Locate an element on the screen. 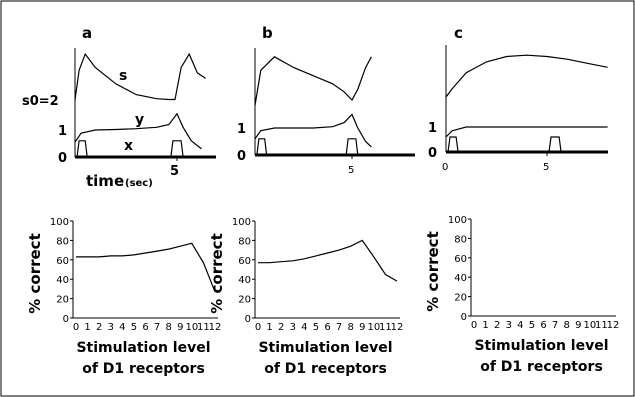  series-s-label: s is located at coordinates (123, 76).